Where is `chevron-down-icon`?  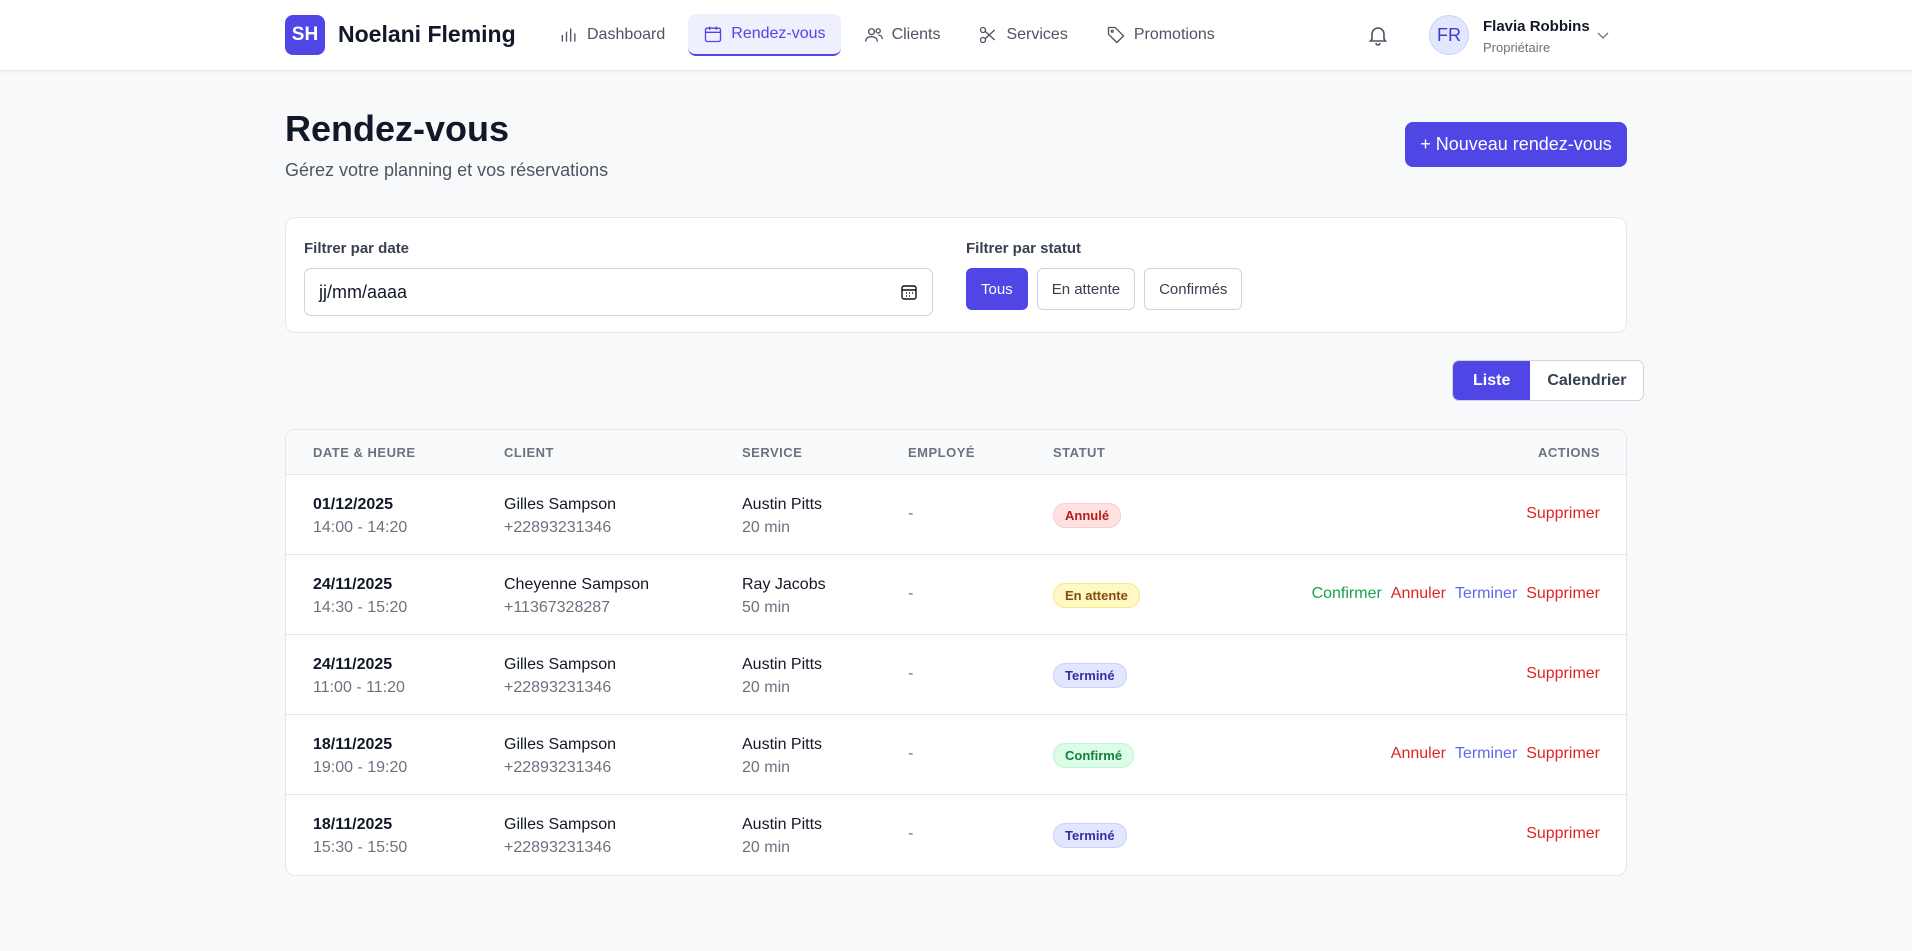 chevron-down-icon is located at coordinates (1603, 35).